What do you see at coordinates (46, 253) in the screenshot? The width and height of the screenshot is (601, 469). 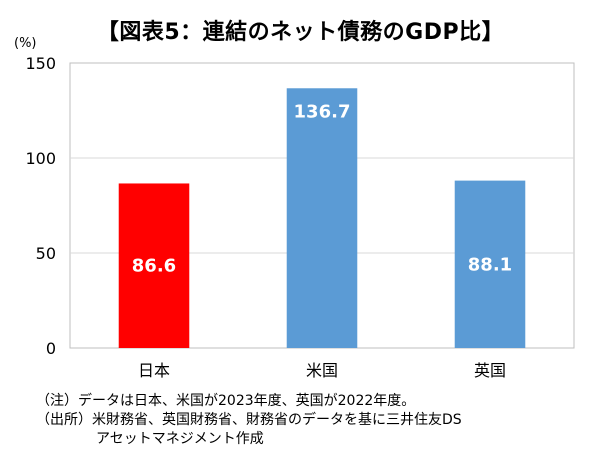 I see `y-tick-label: 50` at bounding box center [46, 253].